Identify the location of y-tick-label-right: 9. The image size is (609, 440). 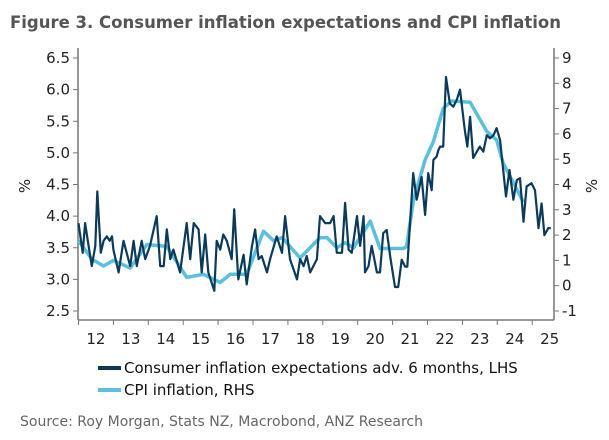
(567, 58).